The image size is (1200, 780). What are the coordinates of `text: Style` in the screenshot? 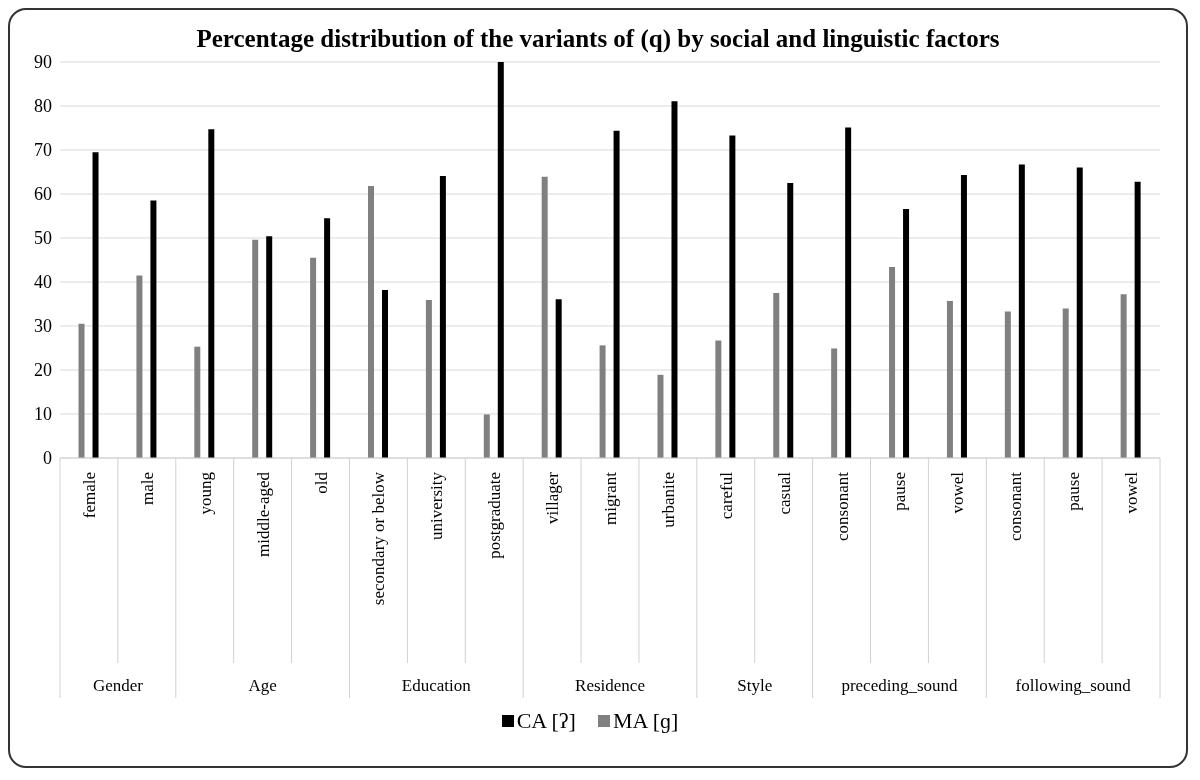 It's located at (755, 685).